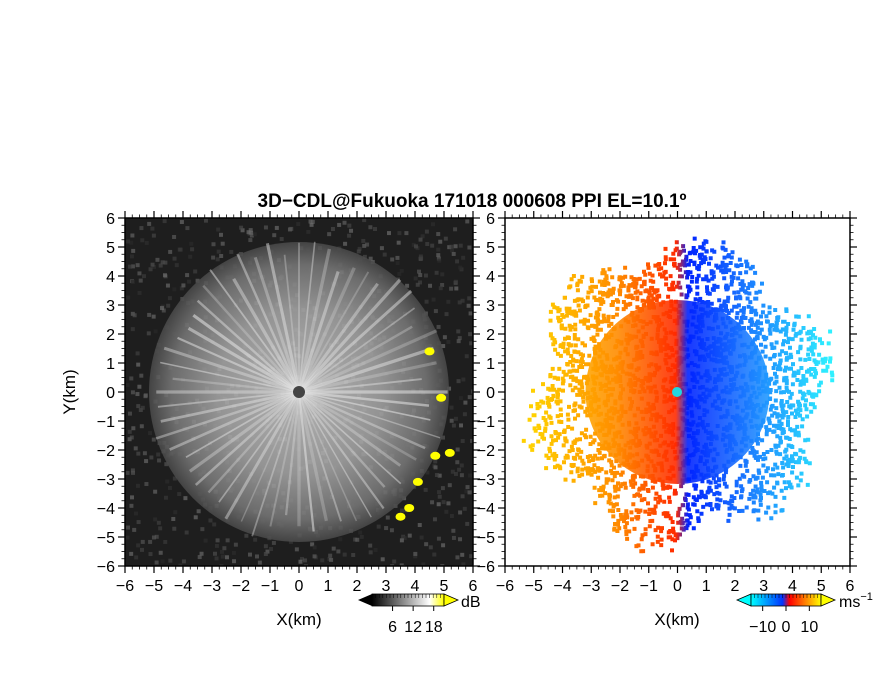 The image size is (880, 680). What do you see at coordinates (821, 586) in the screenshot?
I see `x-tick-label: 5` at bounding box center [821, 586].